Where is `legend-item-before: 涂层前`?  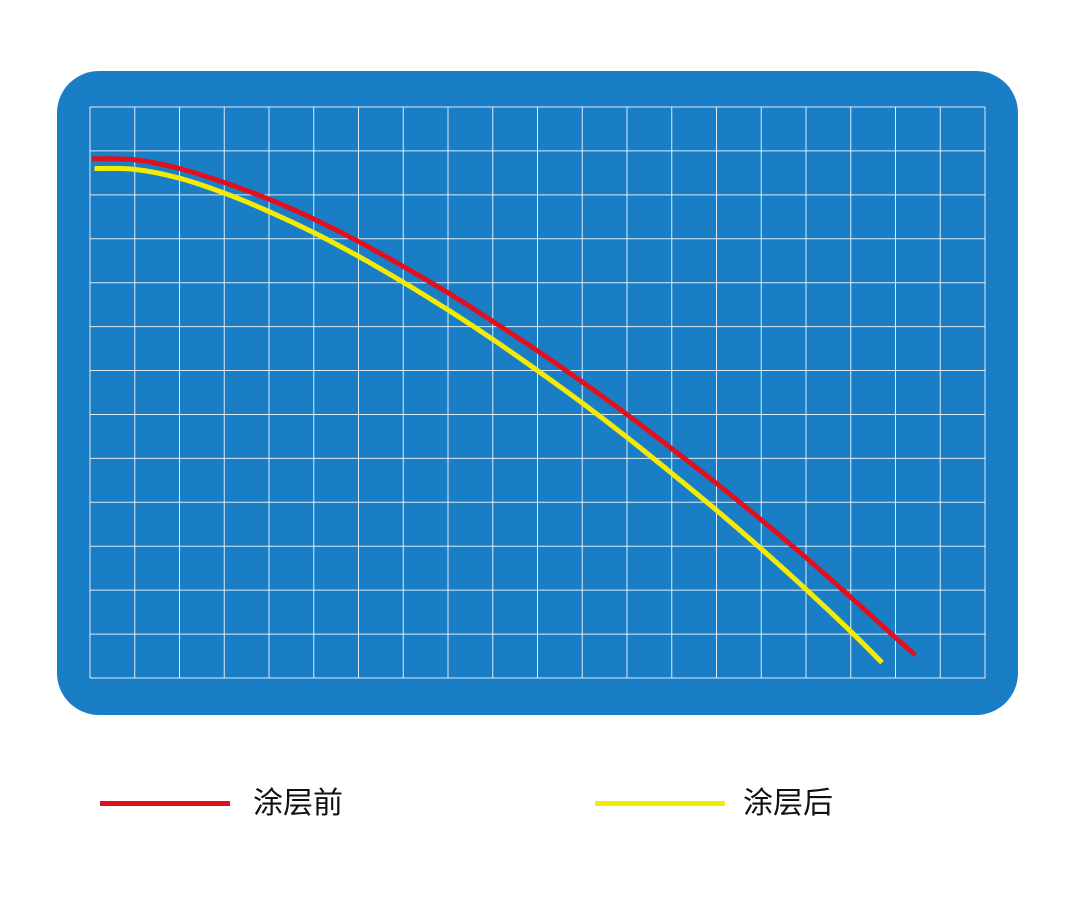 legend-item-before: 涂层前 is located at coordinates (230, 805).